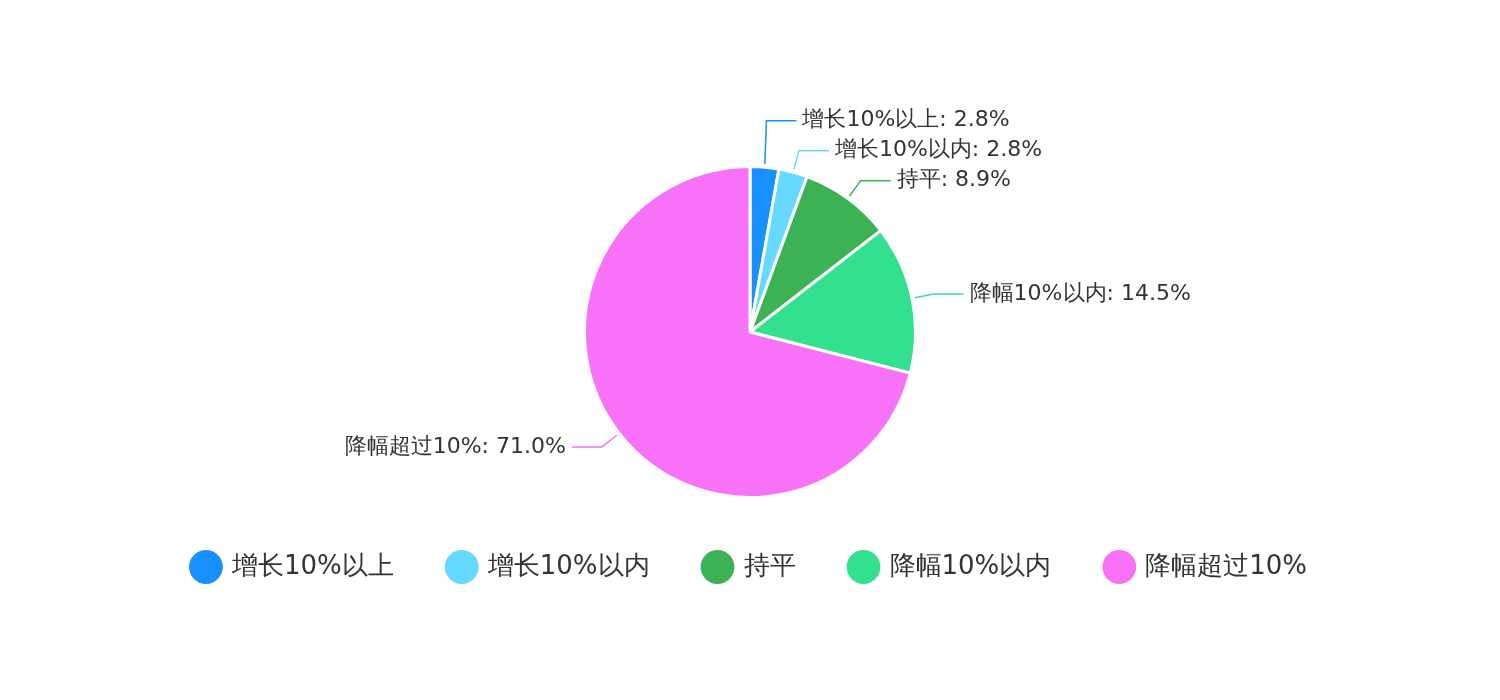 This screenshot has height=700, width=1500. I want to click on data-label: 持平: 8.9%, so click(953, 179).